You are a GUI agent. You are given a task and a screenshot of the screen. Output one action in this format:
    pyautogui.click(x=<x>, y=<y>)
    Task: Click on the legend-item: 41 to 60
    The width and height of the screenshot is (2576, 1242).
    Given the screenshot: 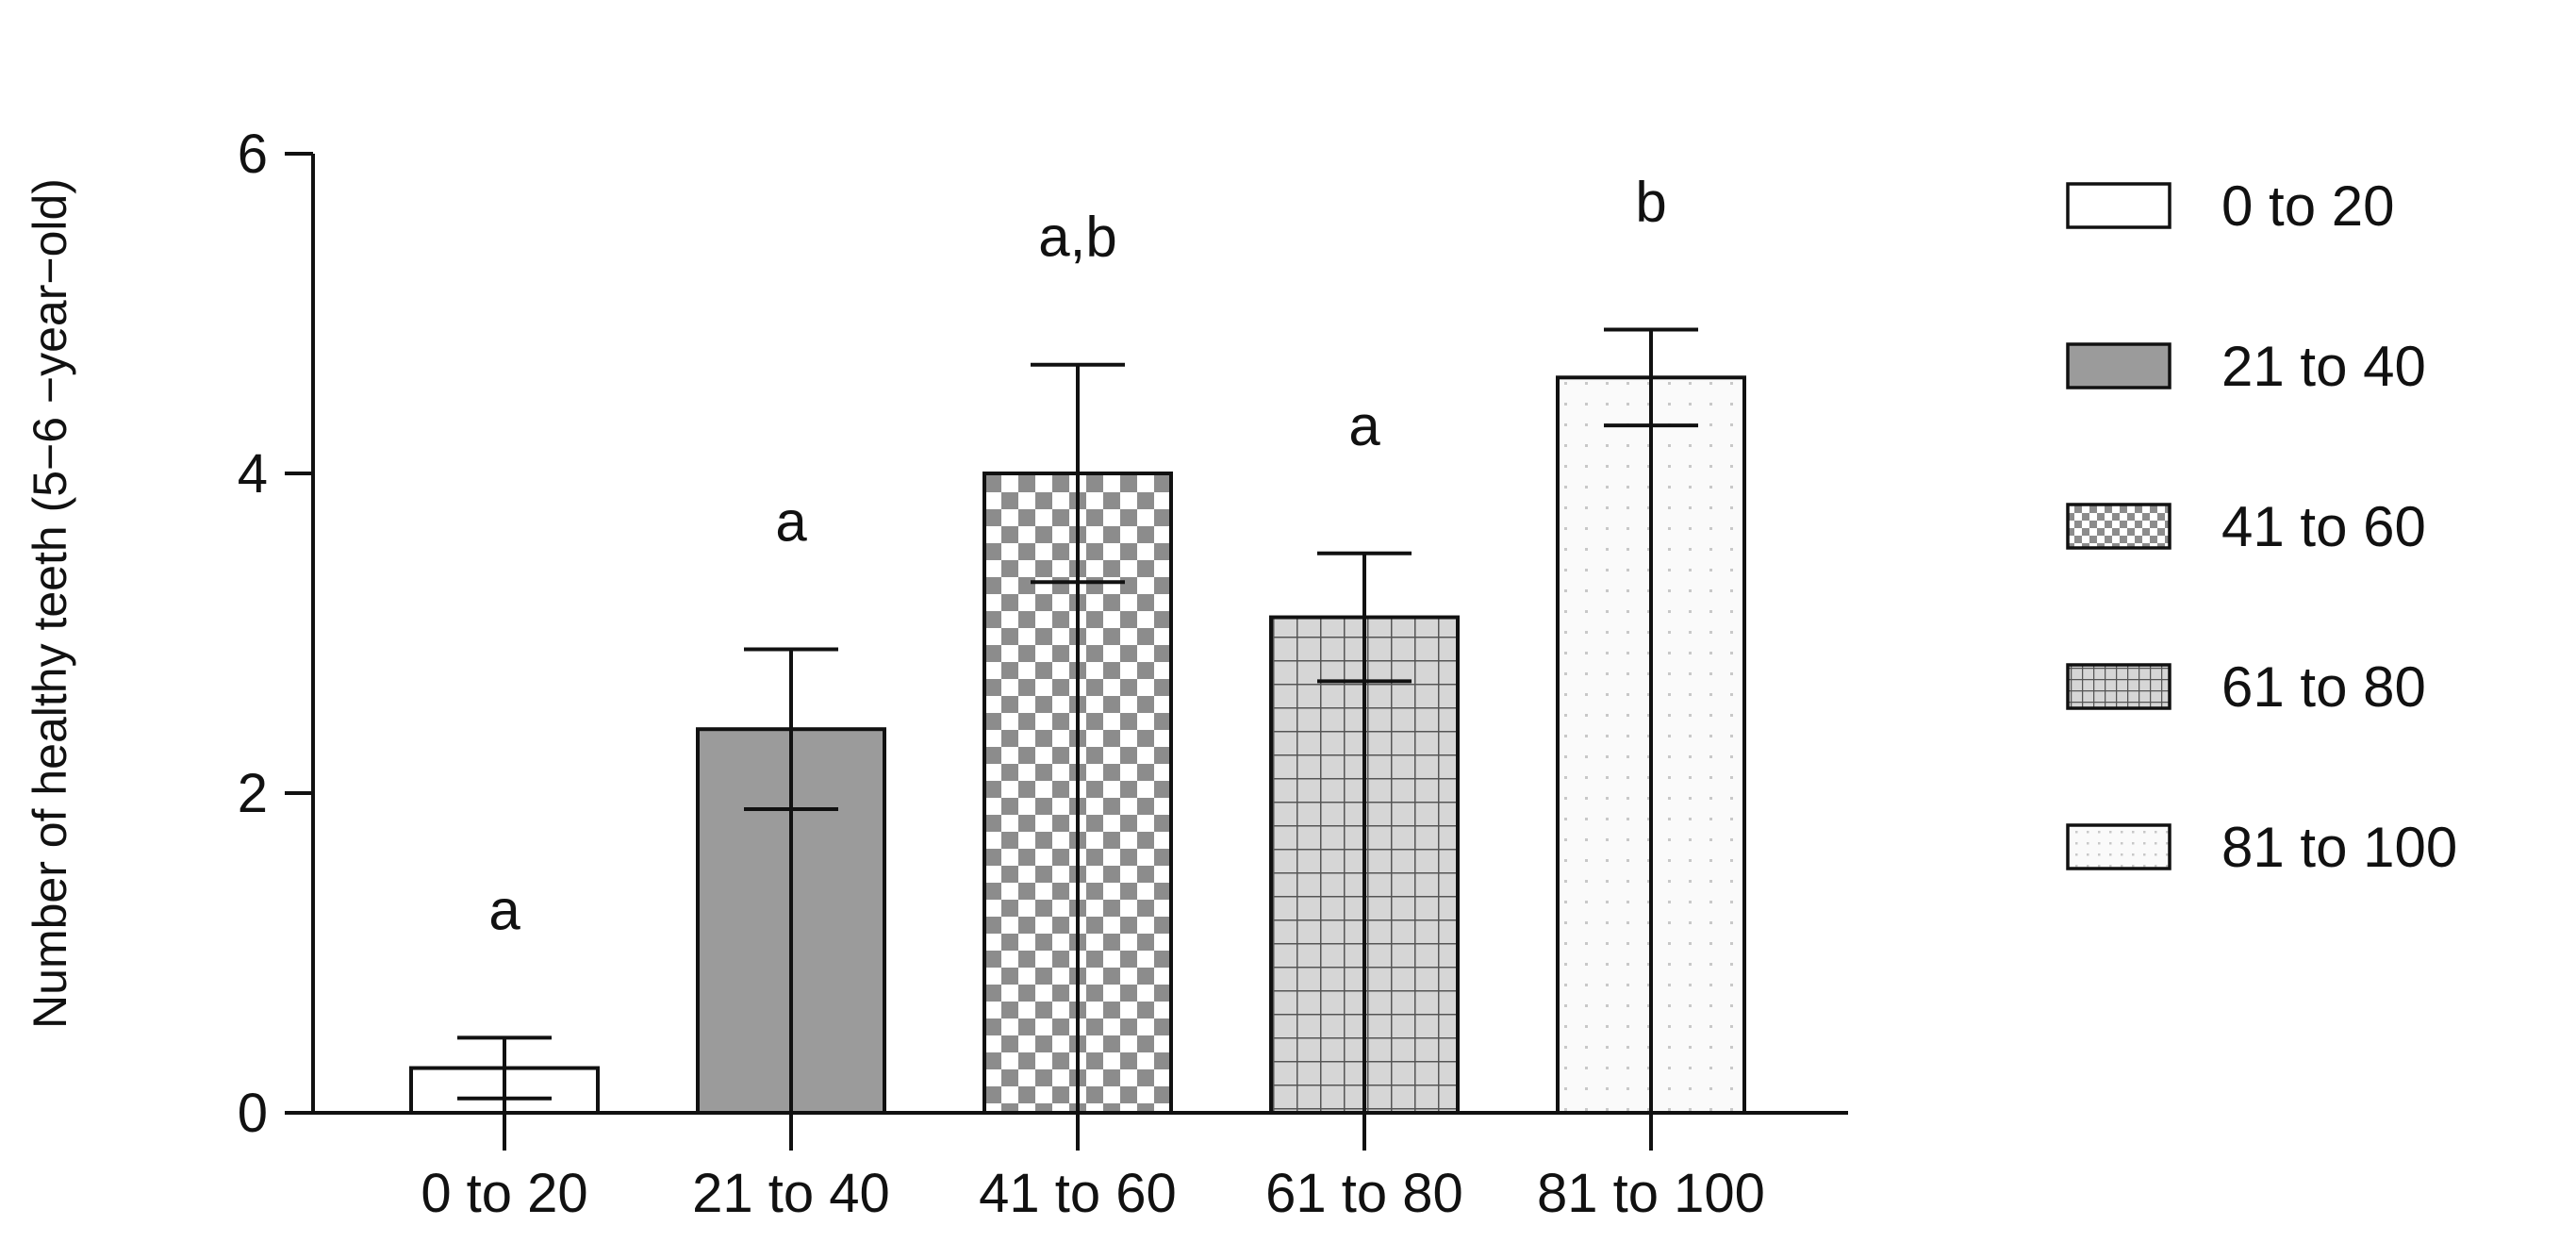 What is the action you would take?
    pyautogui.click(x=2246, y=526)
    